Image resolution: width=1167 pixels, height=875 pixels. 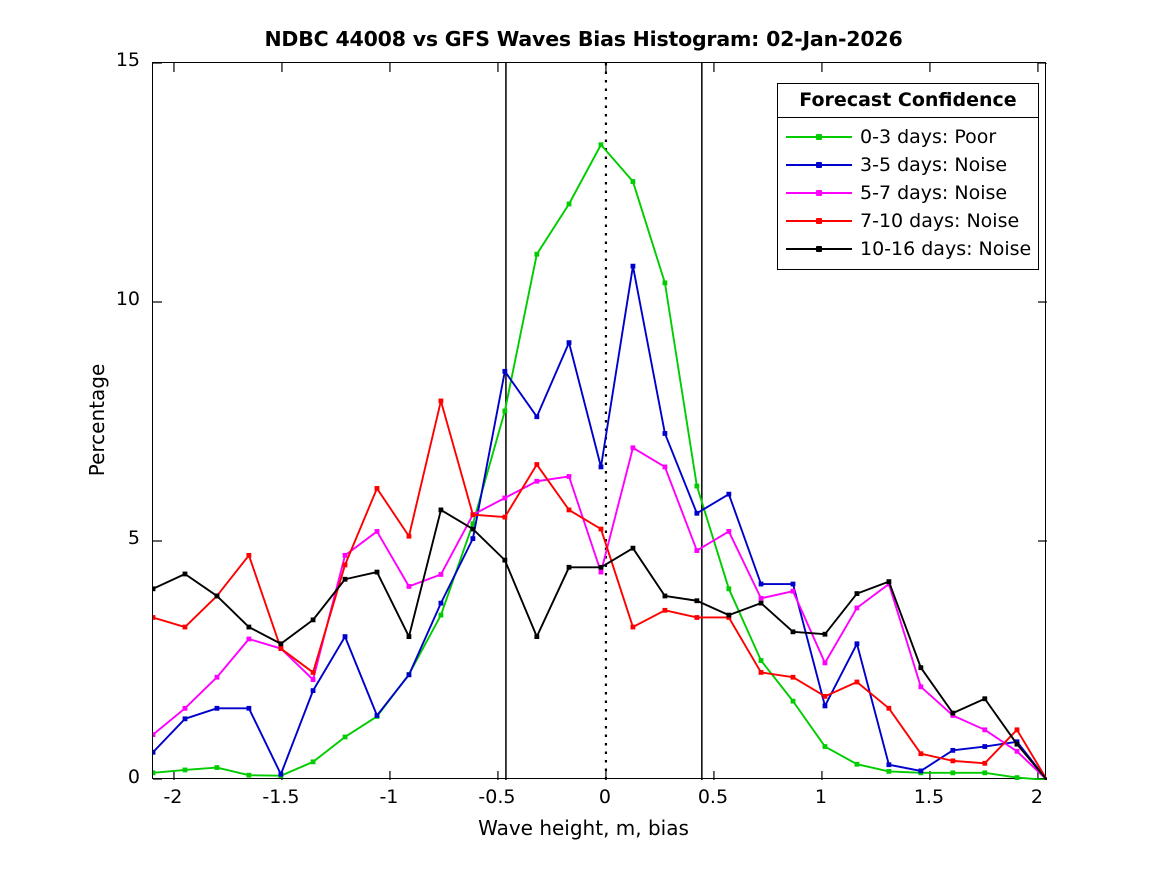 What do you see at coordinates (713, 797) in the screenshot?
I see `x-tick-label: 0.5` at bounding box center [713, 797].